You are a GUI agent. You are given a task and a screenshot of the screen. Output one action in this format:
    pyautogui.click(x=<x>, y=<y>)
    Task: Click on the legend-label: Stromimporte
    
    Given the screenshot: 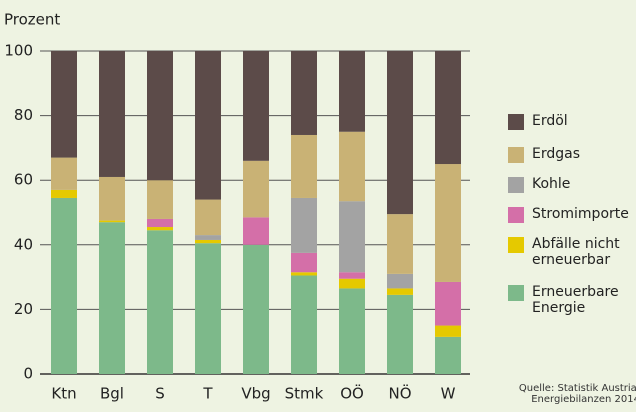 What is the action you would take?
    pyautogui.click(x=580, y=214)
    